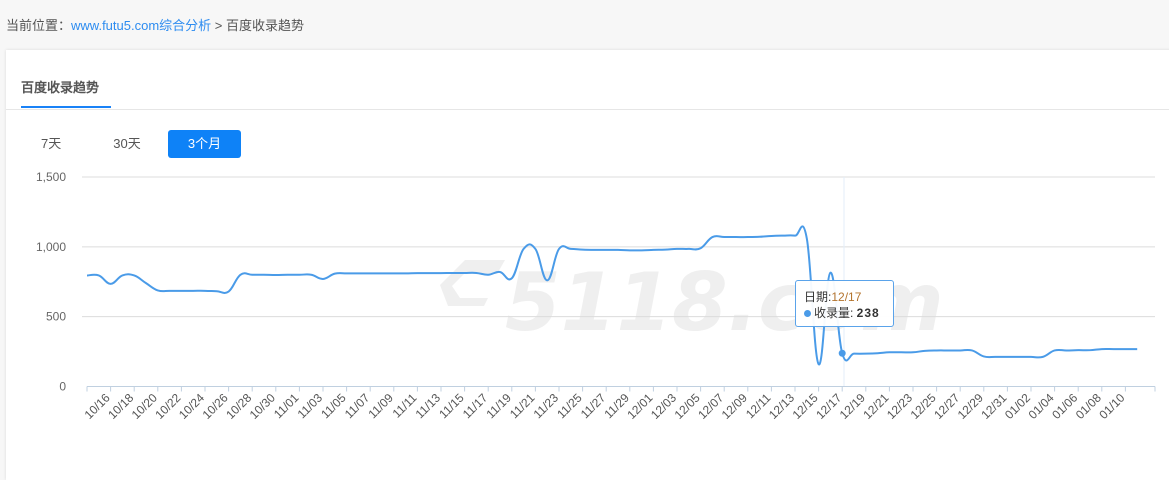 Image resolution: width=1169 pixels, height=480 pixels. Describe the element at coordinates (238, 405) in the screenshot. I see `x-tick-label: 10/28` at that location.